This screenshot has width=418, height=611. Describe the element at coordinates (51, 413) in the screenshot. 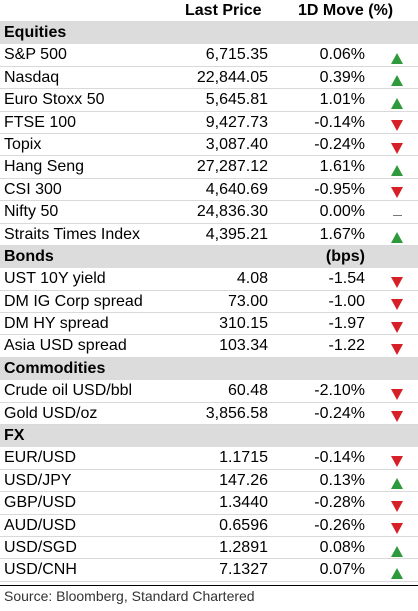

I see `instrument-name: Gold USD/oz` at that location.